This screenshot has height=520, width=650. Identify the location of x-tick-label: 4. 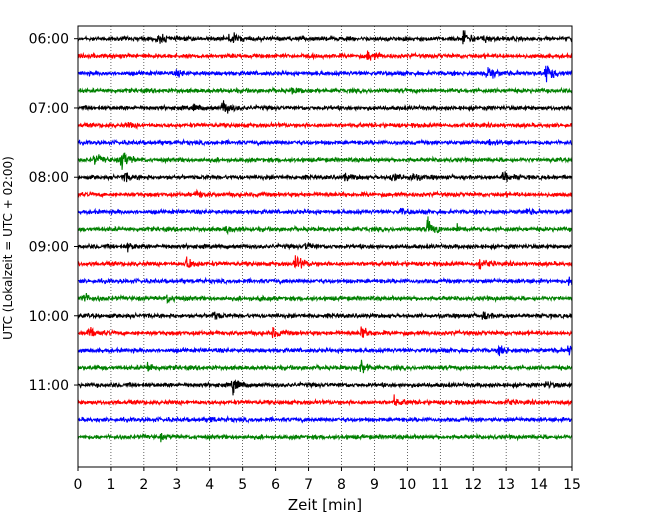
(209, 485).